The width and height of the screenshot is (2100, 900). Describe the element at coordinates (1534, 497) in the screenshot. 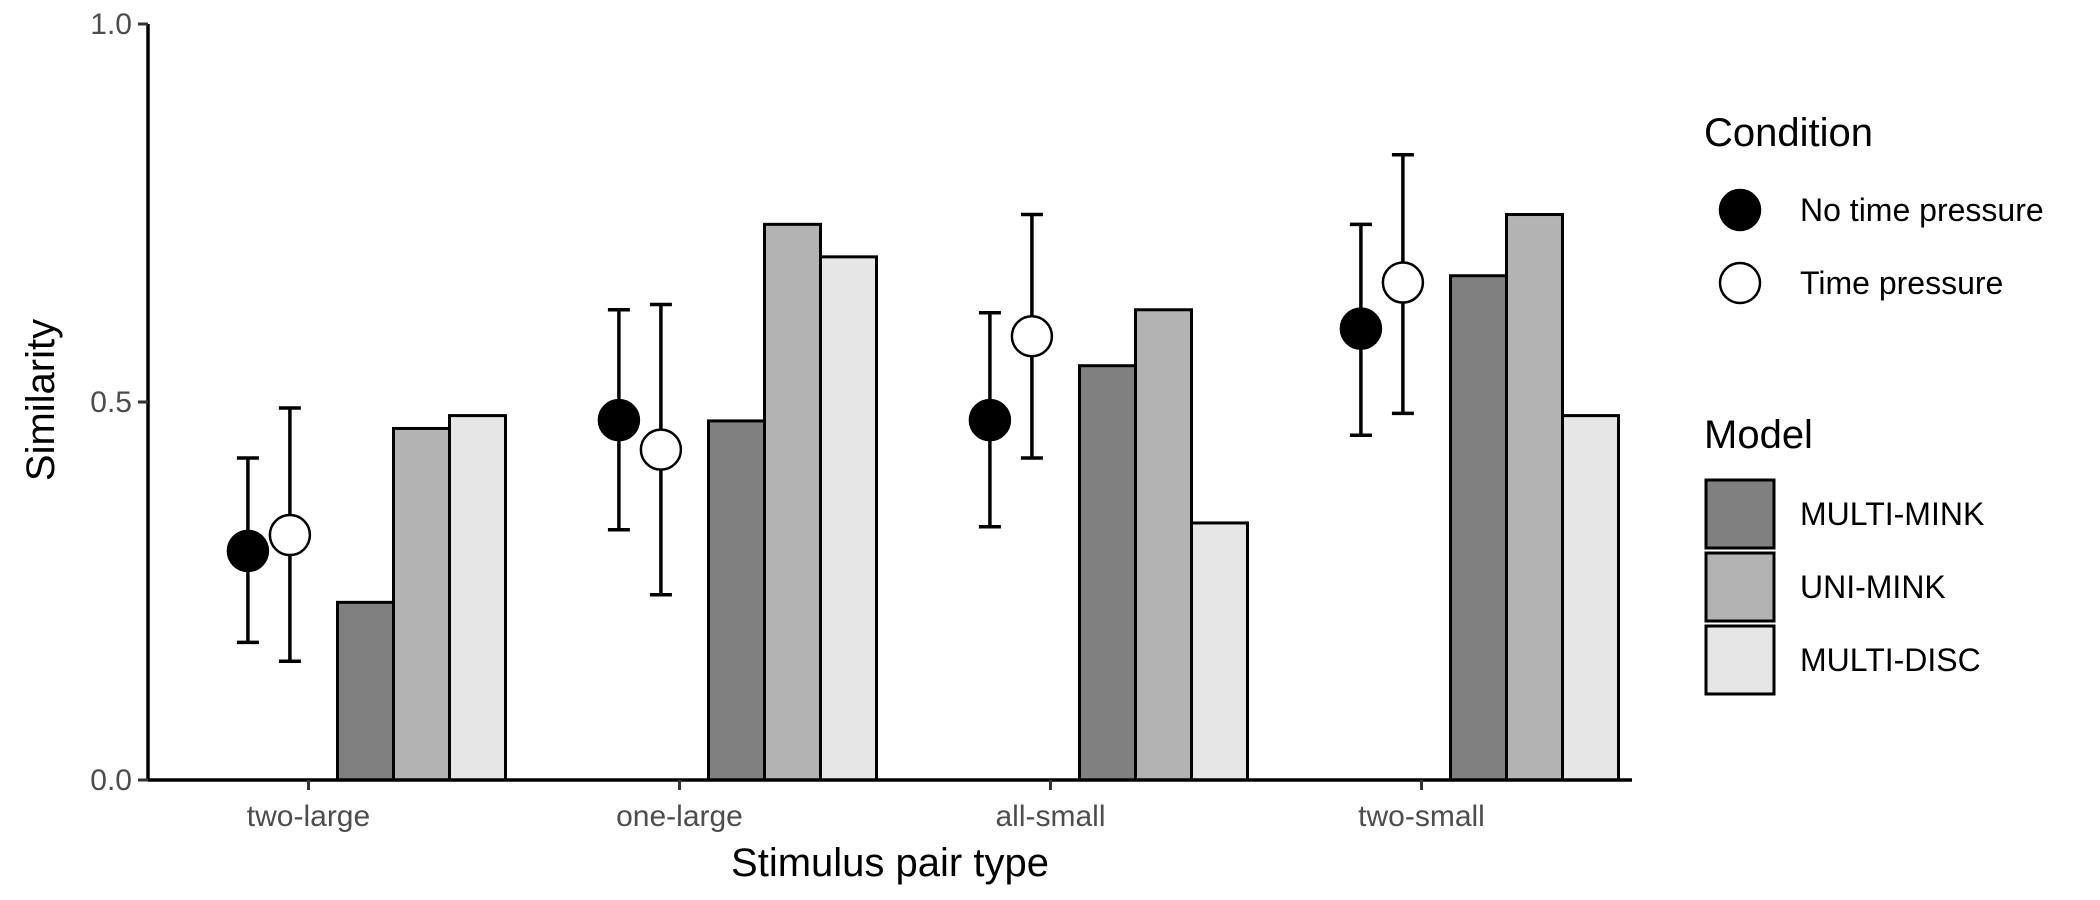

I see `bar-uni-mink-two-small` at that location.